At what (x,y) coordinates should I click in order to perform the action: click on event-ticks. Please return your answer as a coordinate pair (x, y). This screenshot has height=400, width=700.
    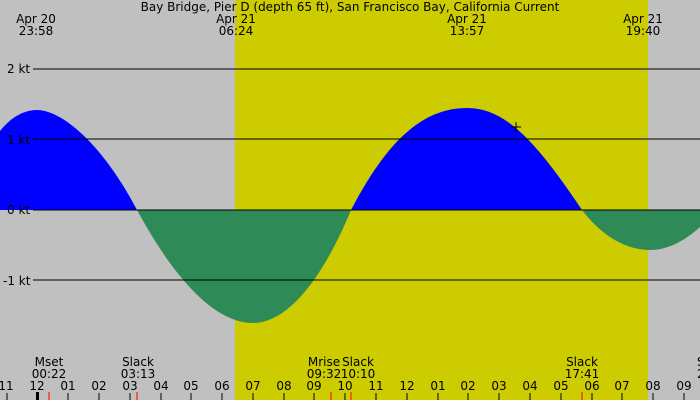
    Looking at the image, I should click on (315, 396).